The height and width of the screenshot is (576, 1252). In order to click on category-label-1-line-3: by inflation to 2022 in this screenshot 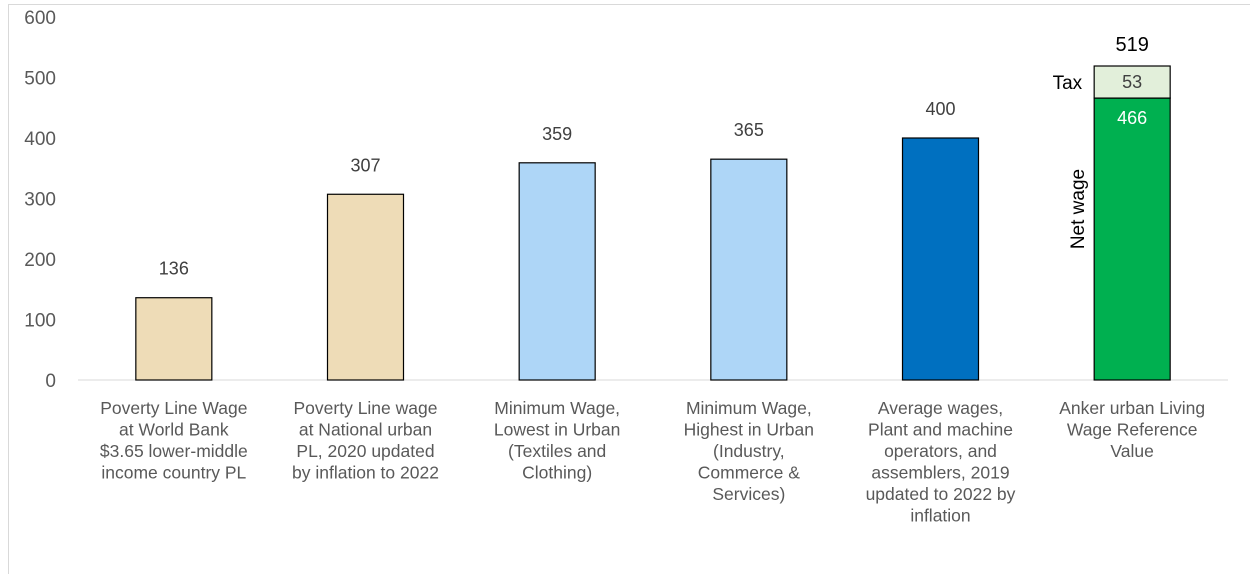, I will do `click(365, 473)`.